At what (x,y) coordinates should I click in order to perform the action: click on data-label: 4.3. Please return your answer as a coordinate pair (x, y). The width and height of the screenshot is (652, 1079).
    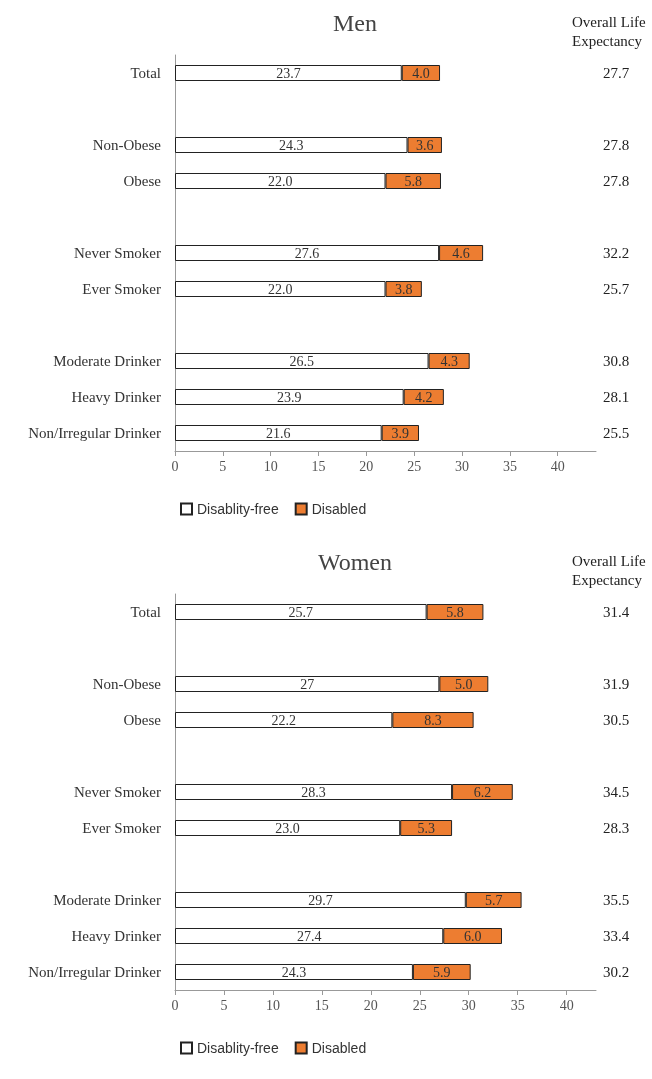
    Looking at the image, I should click on (449, 361).